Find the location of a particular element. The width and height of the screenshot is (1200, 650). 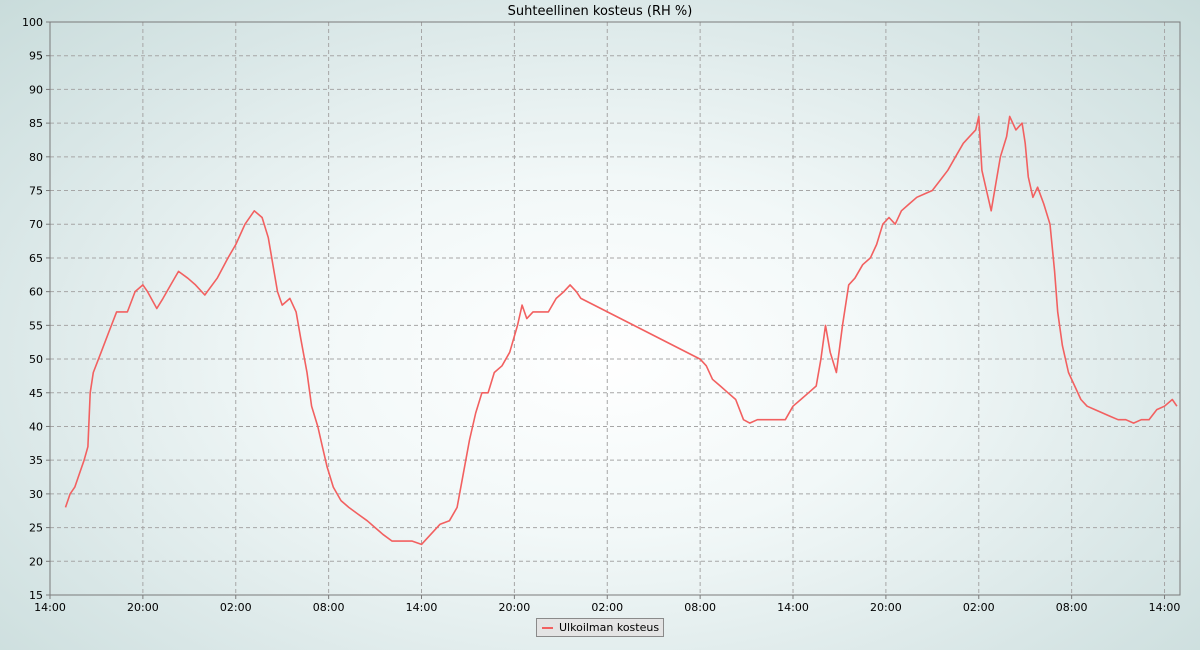

y-tick-label: 15 is located at coordinates (36, 595).